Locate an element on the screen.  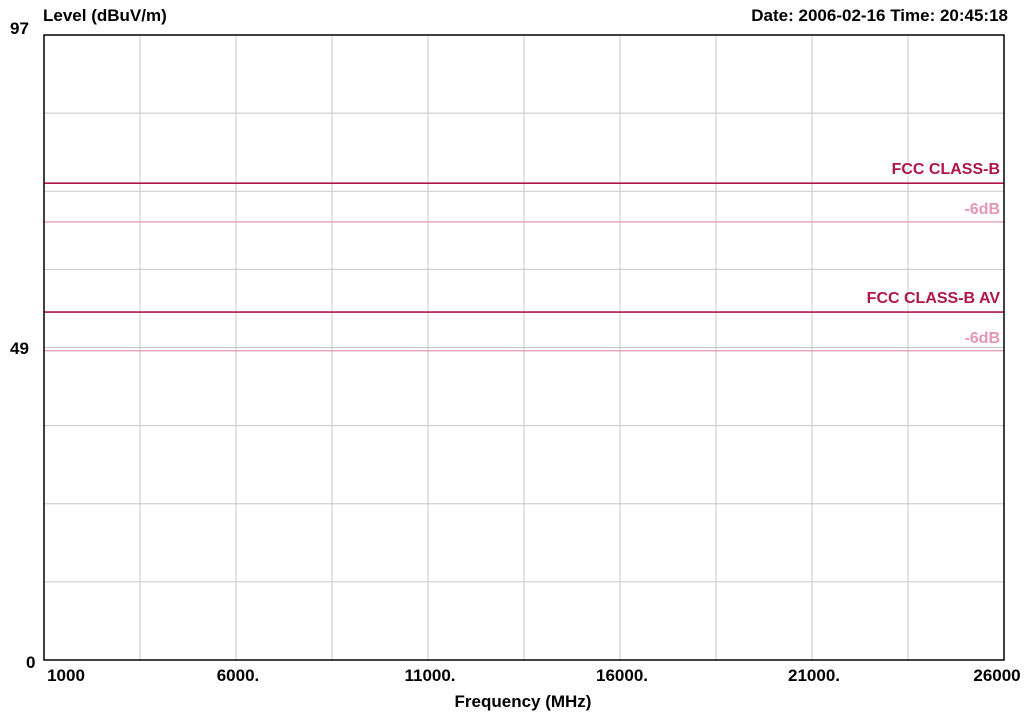
x-tick-label: 16000. is located at coordinates (622, 675).